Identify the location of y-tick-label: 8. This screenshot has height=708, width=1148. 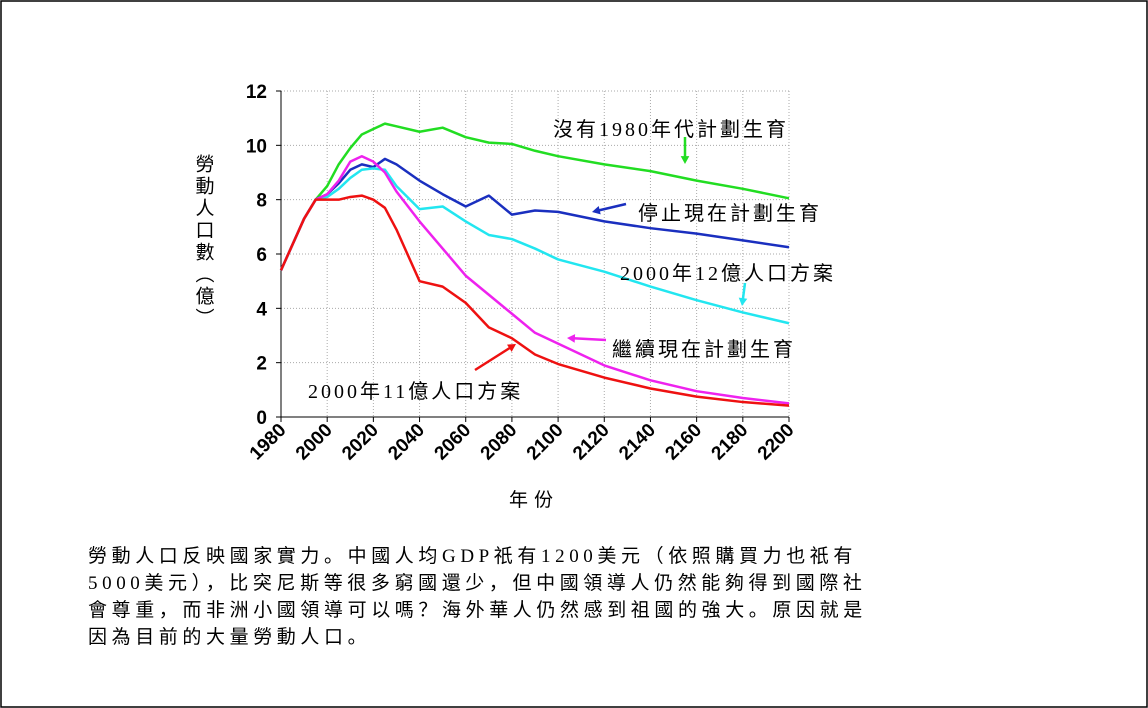
(261, 201).